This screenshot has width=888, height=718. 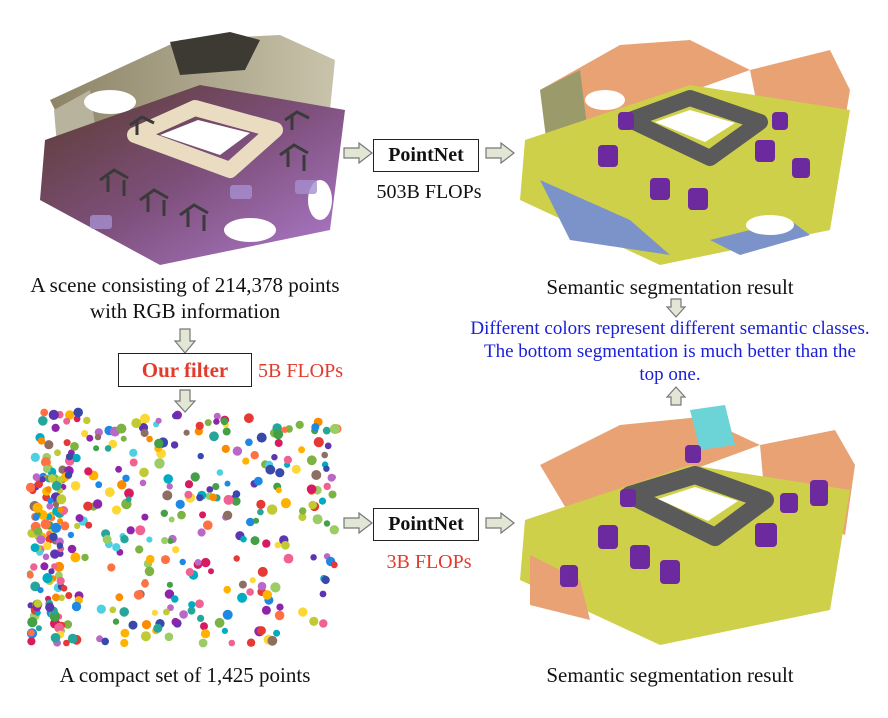 I want to click on compact-points-image, so click(x=185, y=527).